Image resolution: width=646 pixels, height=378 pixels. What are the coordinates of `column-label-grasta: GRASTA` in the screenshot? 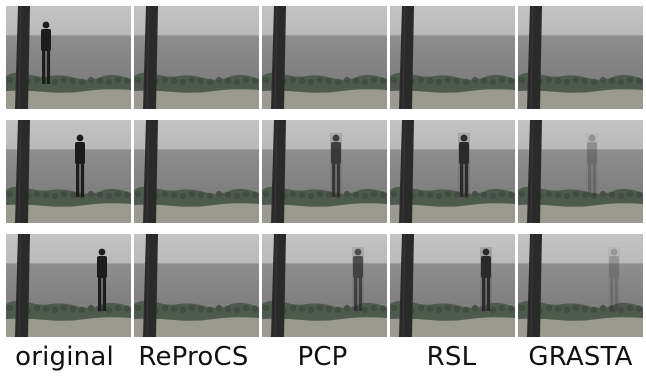 It's located at (580, 357).